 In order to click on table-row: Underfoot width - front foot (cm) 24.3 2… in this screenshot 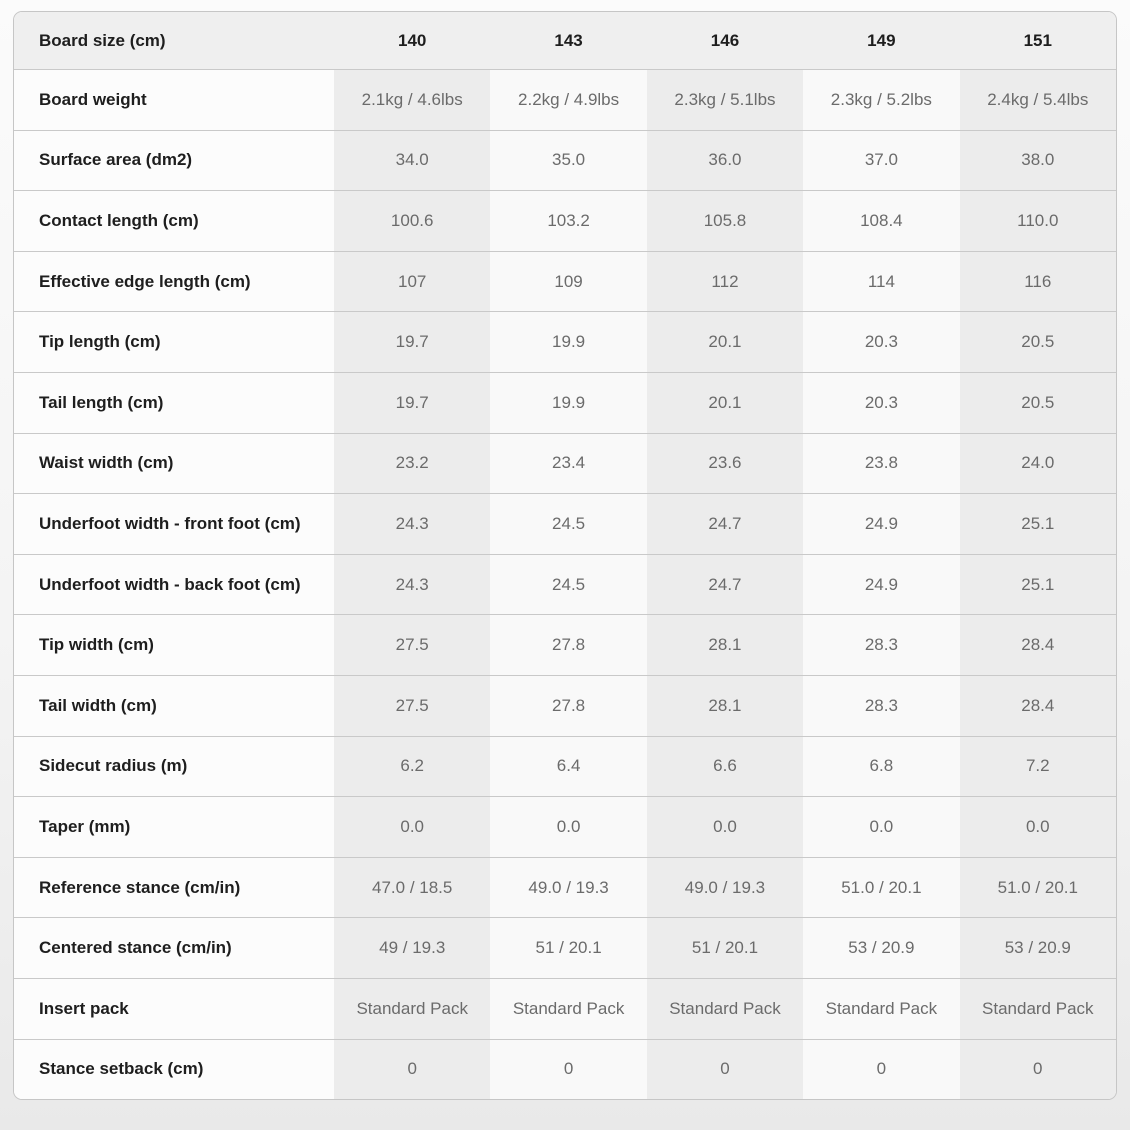, I will do `click(565, 523)`.